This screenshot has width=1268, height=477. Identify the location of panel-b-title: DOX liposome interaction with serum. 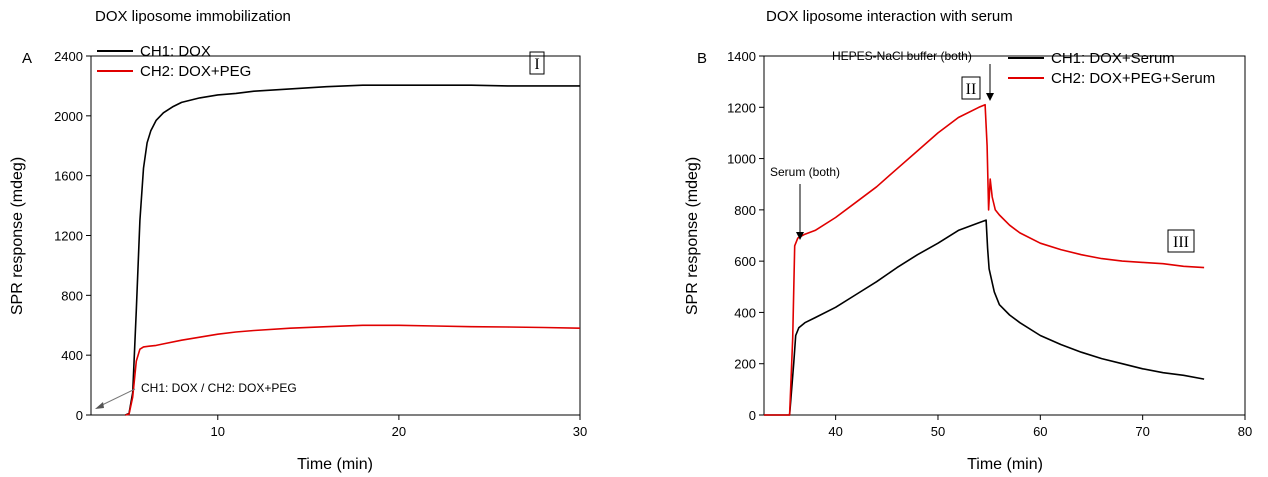
(889, 16).